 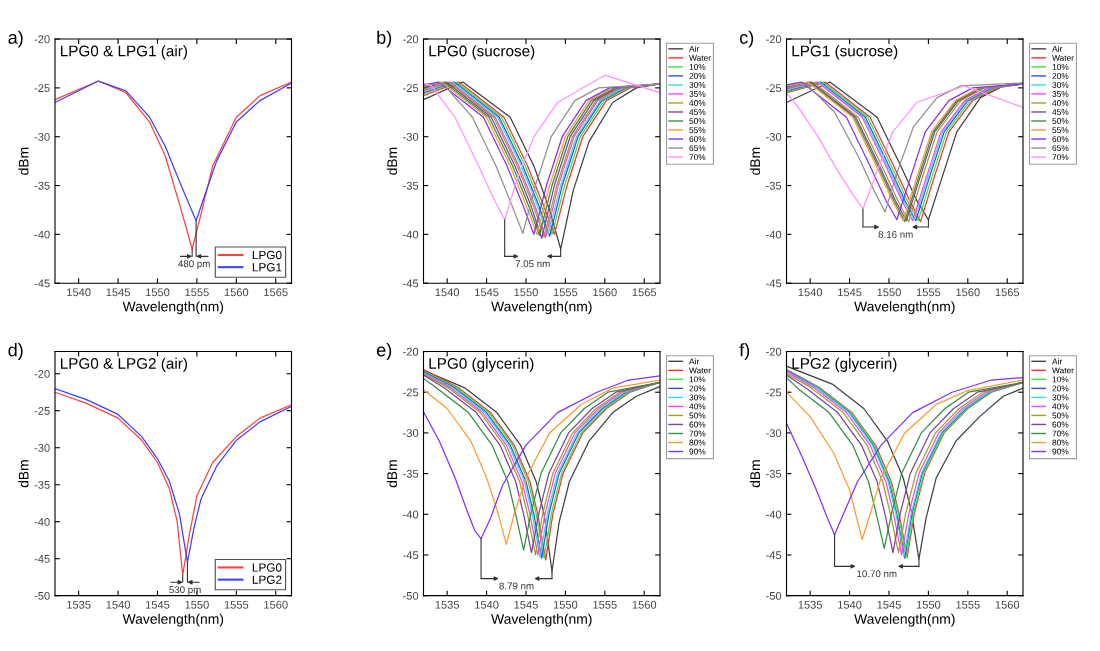 I want to click on legend-label: 45%, so click(x=1060, y=112).